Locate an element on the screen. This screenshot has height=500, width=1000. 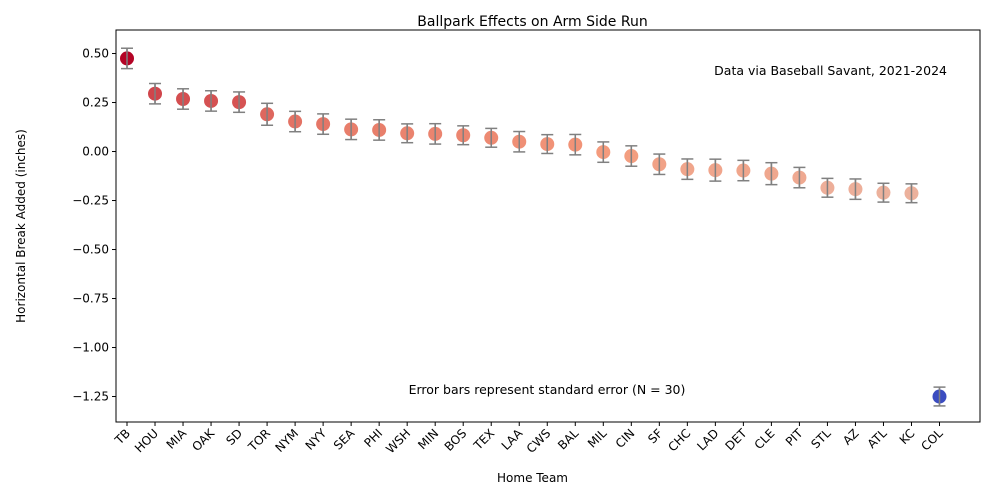
y-axis: 0.50 0.25 0.00 −0.25 −0.50 −0.75 −1.00 −1.25 is located at coordinates (94, 225).